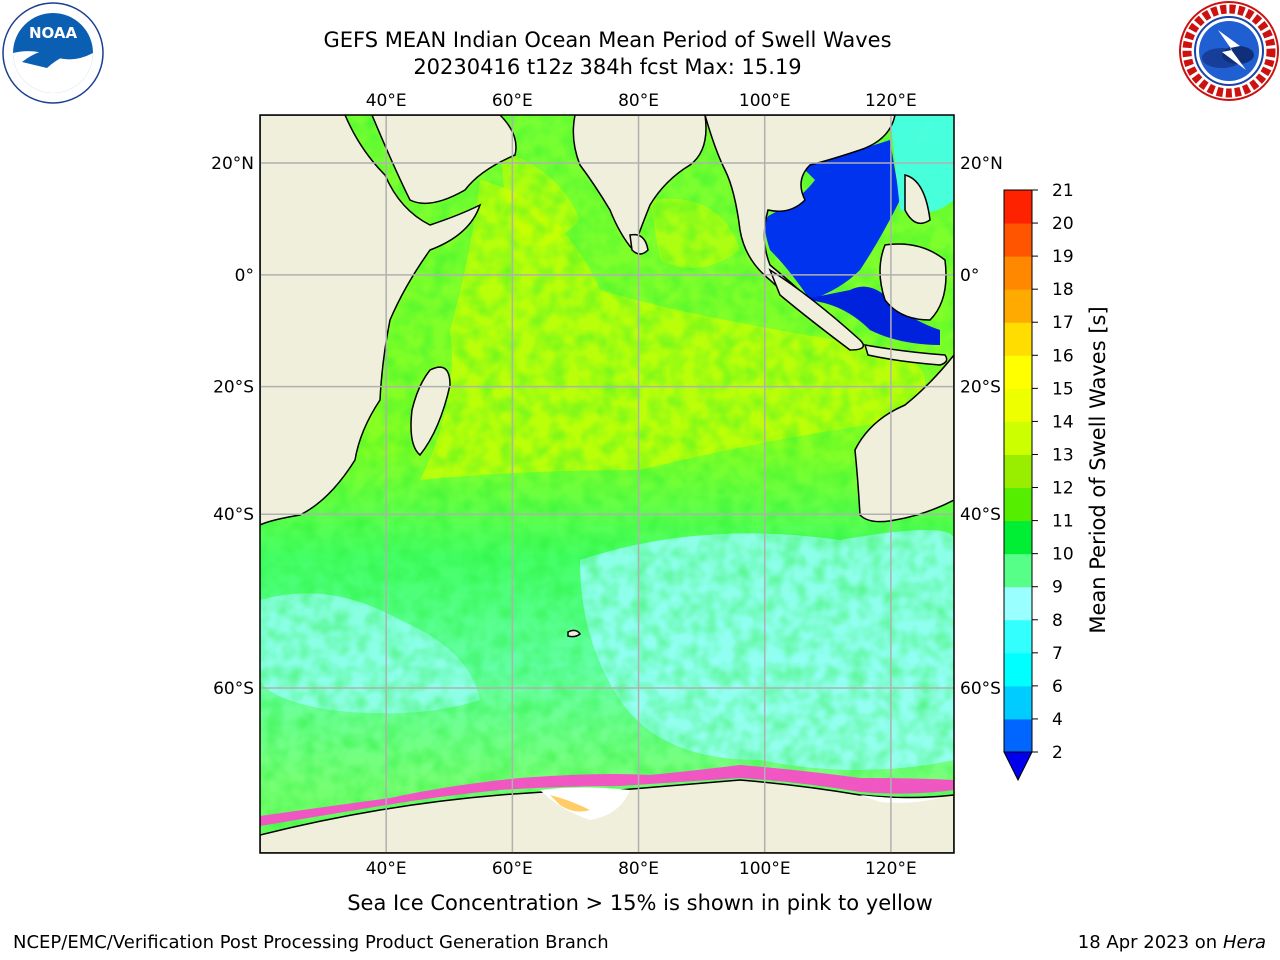 This screenshot has width=1280, height=960. Describe the element at coordinates (232, 164) in the screenshot. I see `lat-tick-left: 20°N` at that location.